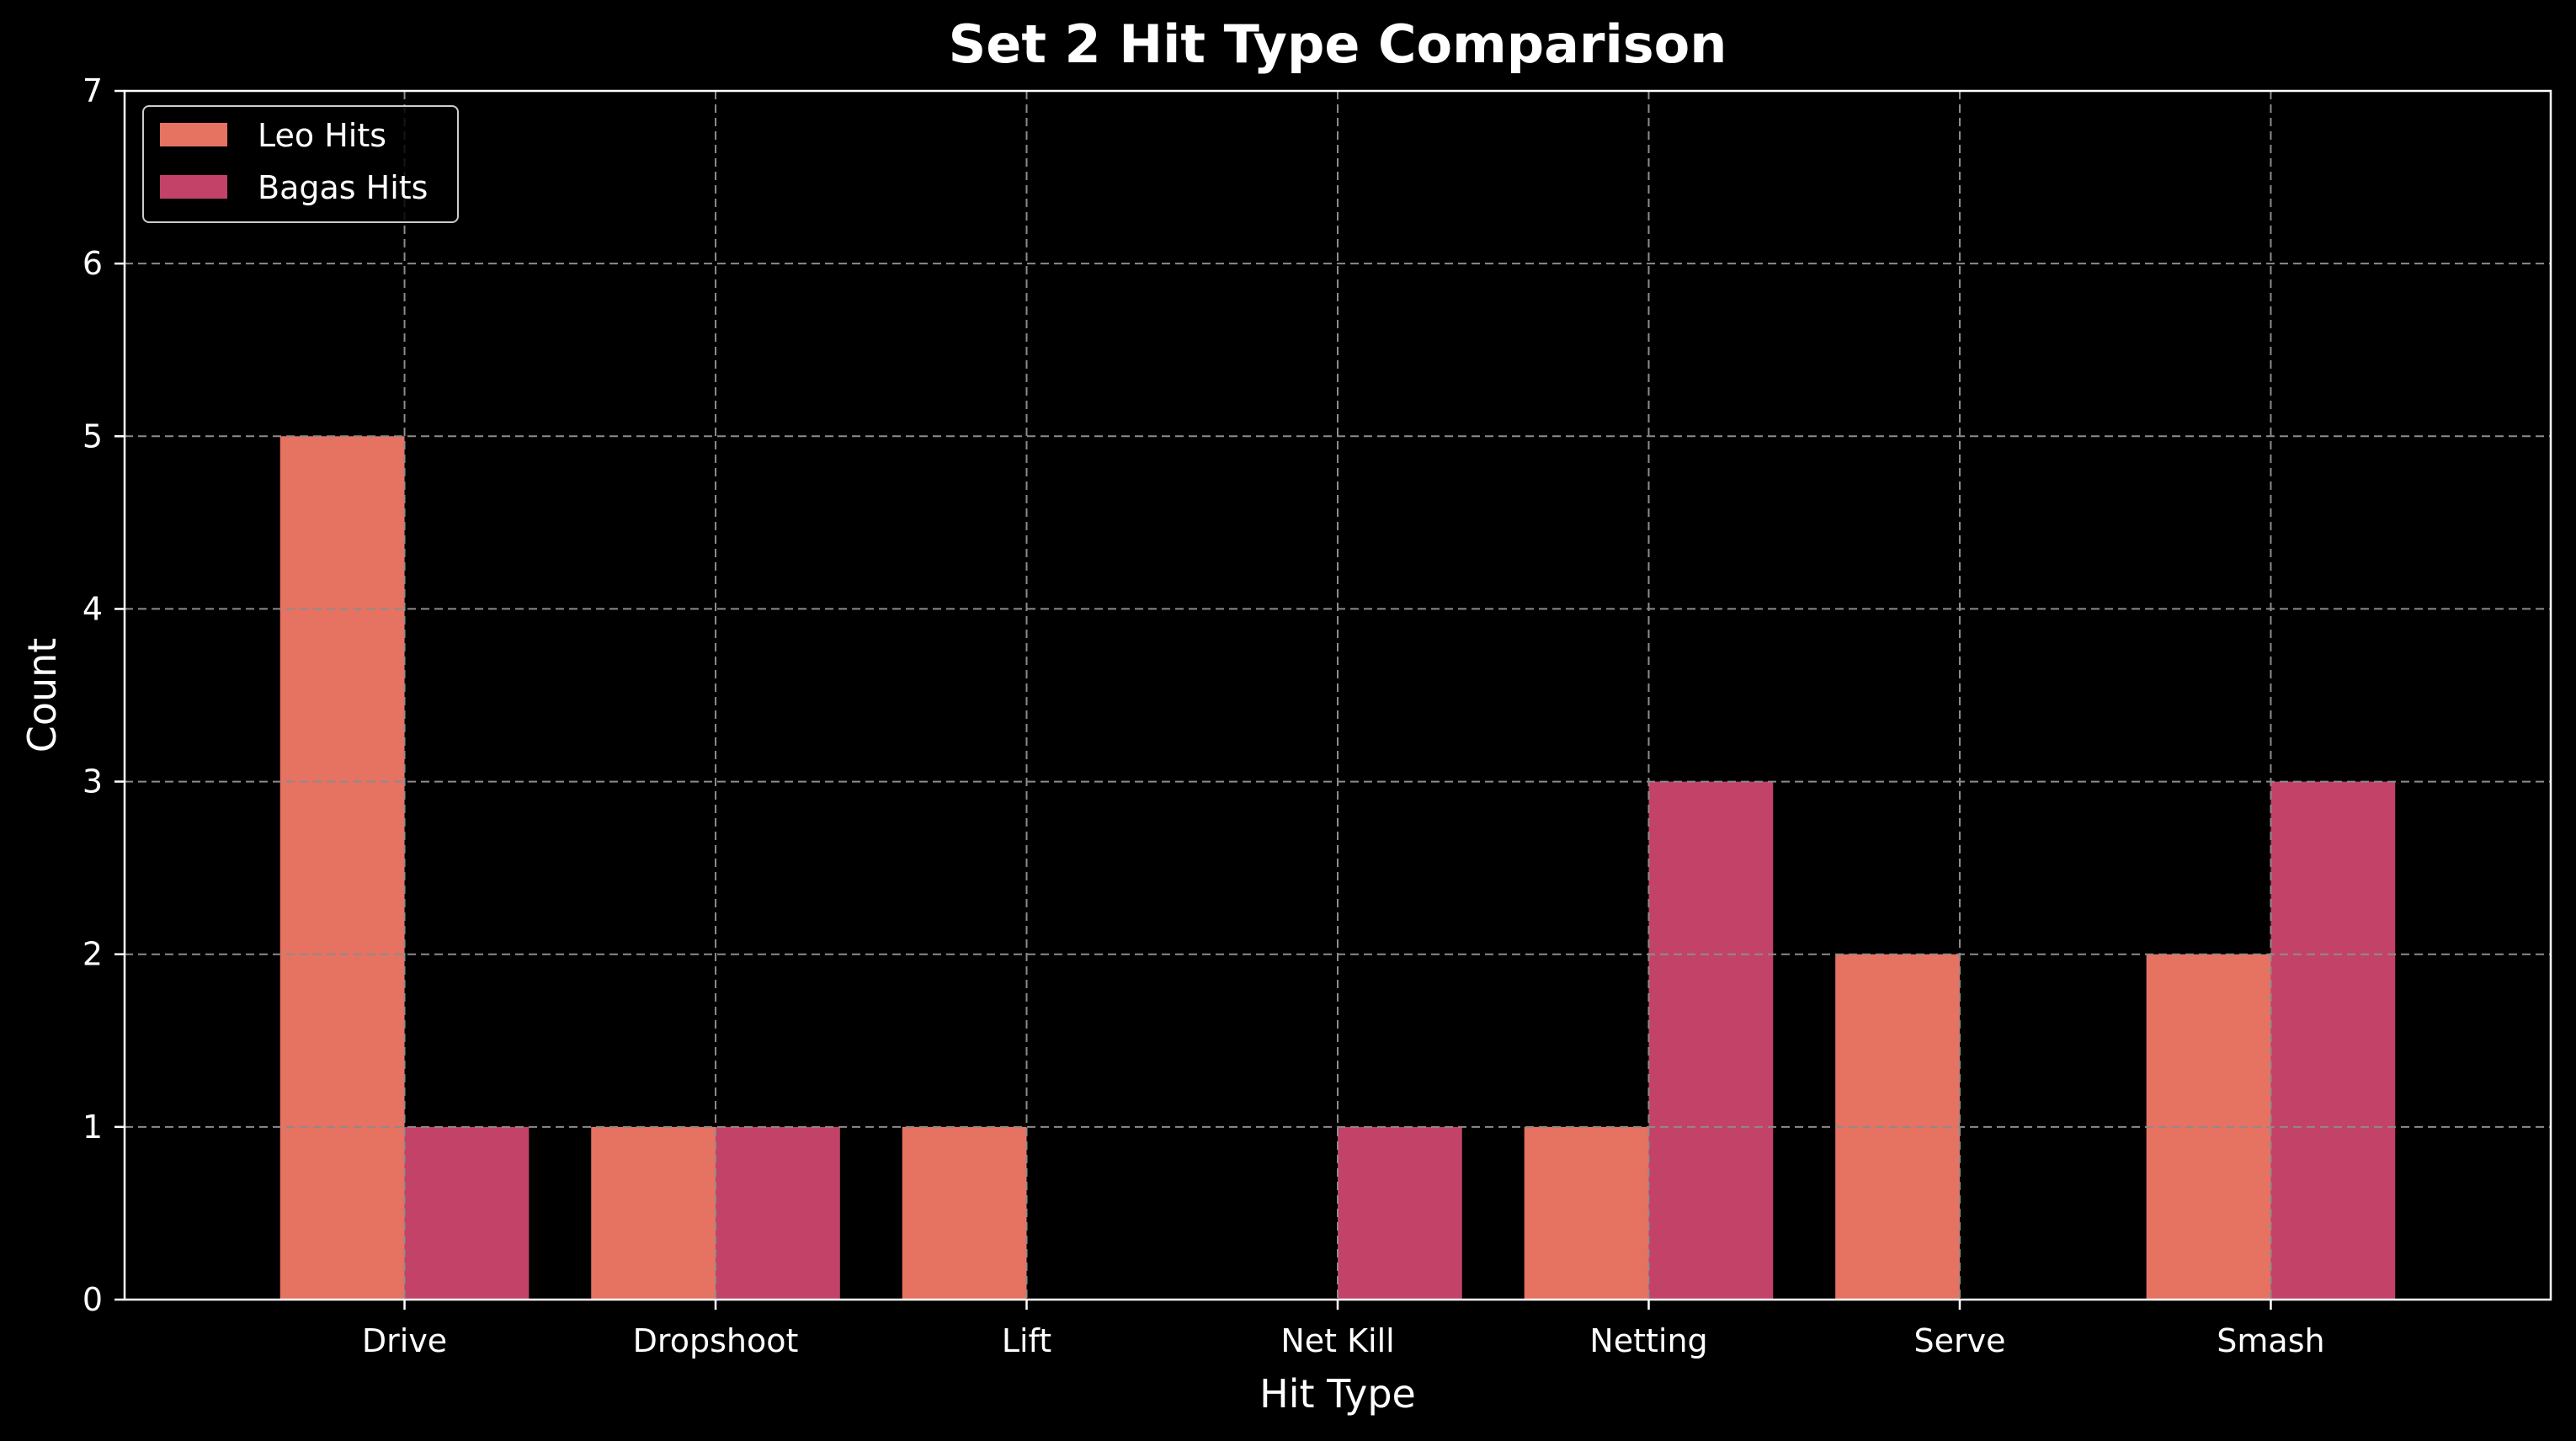 The image size is (2576, 1441). What do you see at coordinates (93, 954) in the screenshot?
I see `y-tick-label: 2` at bounding box center [93, 954].